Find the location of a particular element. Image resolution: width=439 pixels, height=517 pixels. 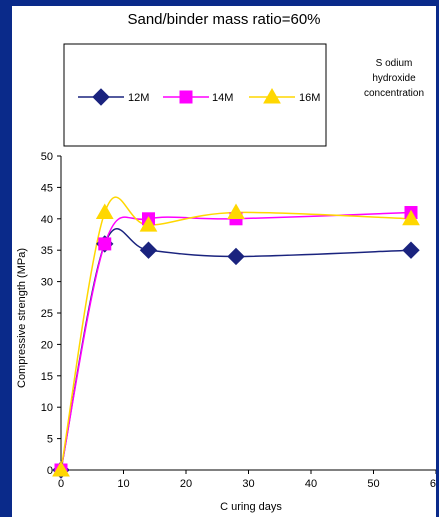

y-tick-label: 50 is located at coordinates (47, 157).